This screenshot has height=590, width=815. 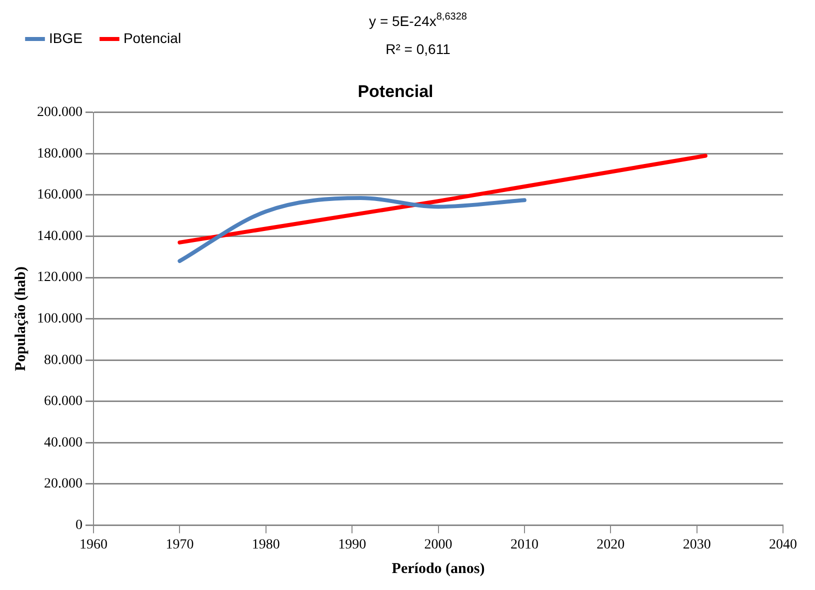 What do you see at coordinates (94, 544) in the screenshot?
I see `x-tick-label: 1960` at bounding box center [94, 544].